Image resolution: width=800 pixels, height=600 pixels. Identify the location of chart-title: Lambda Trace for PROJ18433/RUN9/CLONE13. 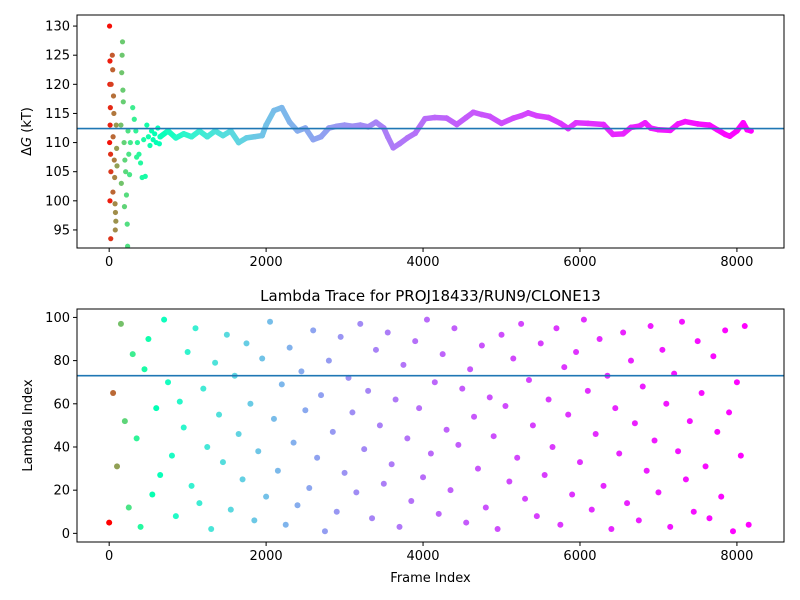
(430, 296).